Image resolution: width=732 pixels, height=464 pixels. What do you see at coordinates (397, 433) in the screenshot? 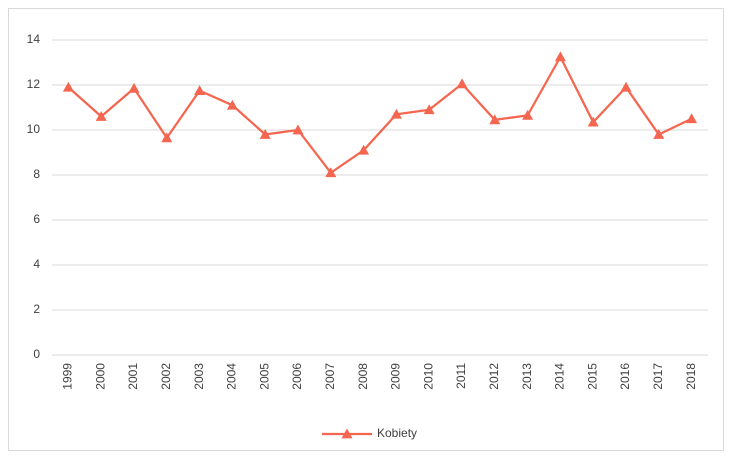
I see `legend-label: Kobiety` at bounding box center [397, 433].